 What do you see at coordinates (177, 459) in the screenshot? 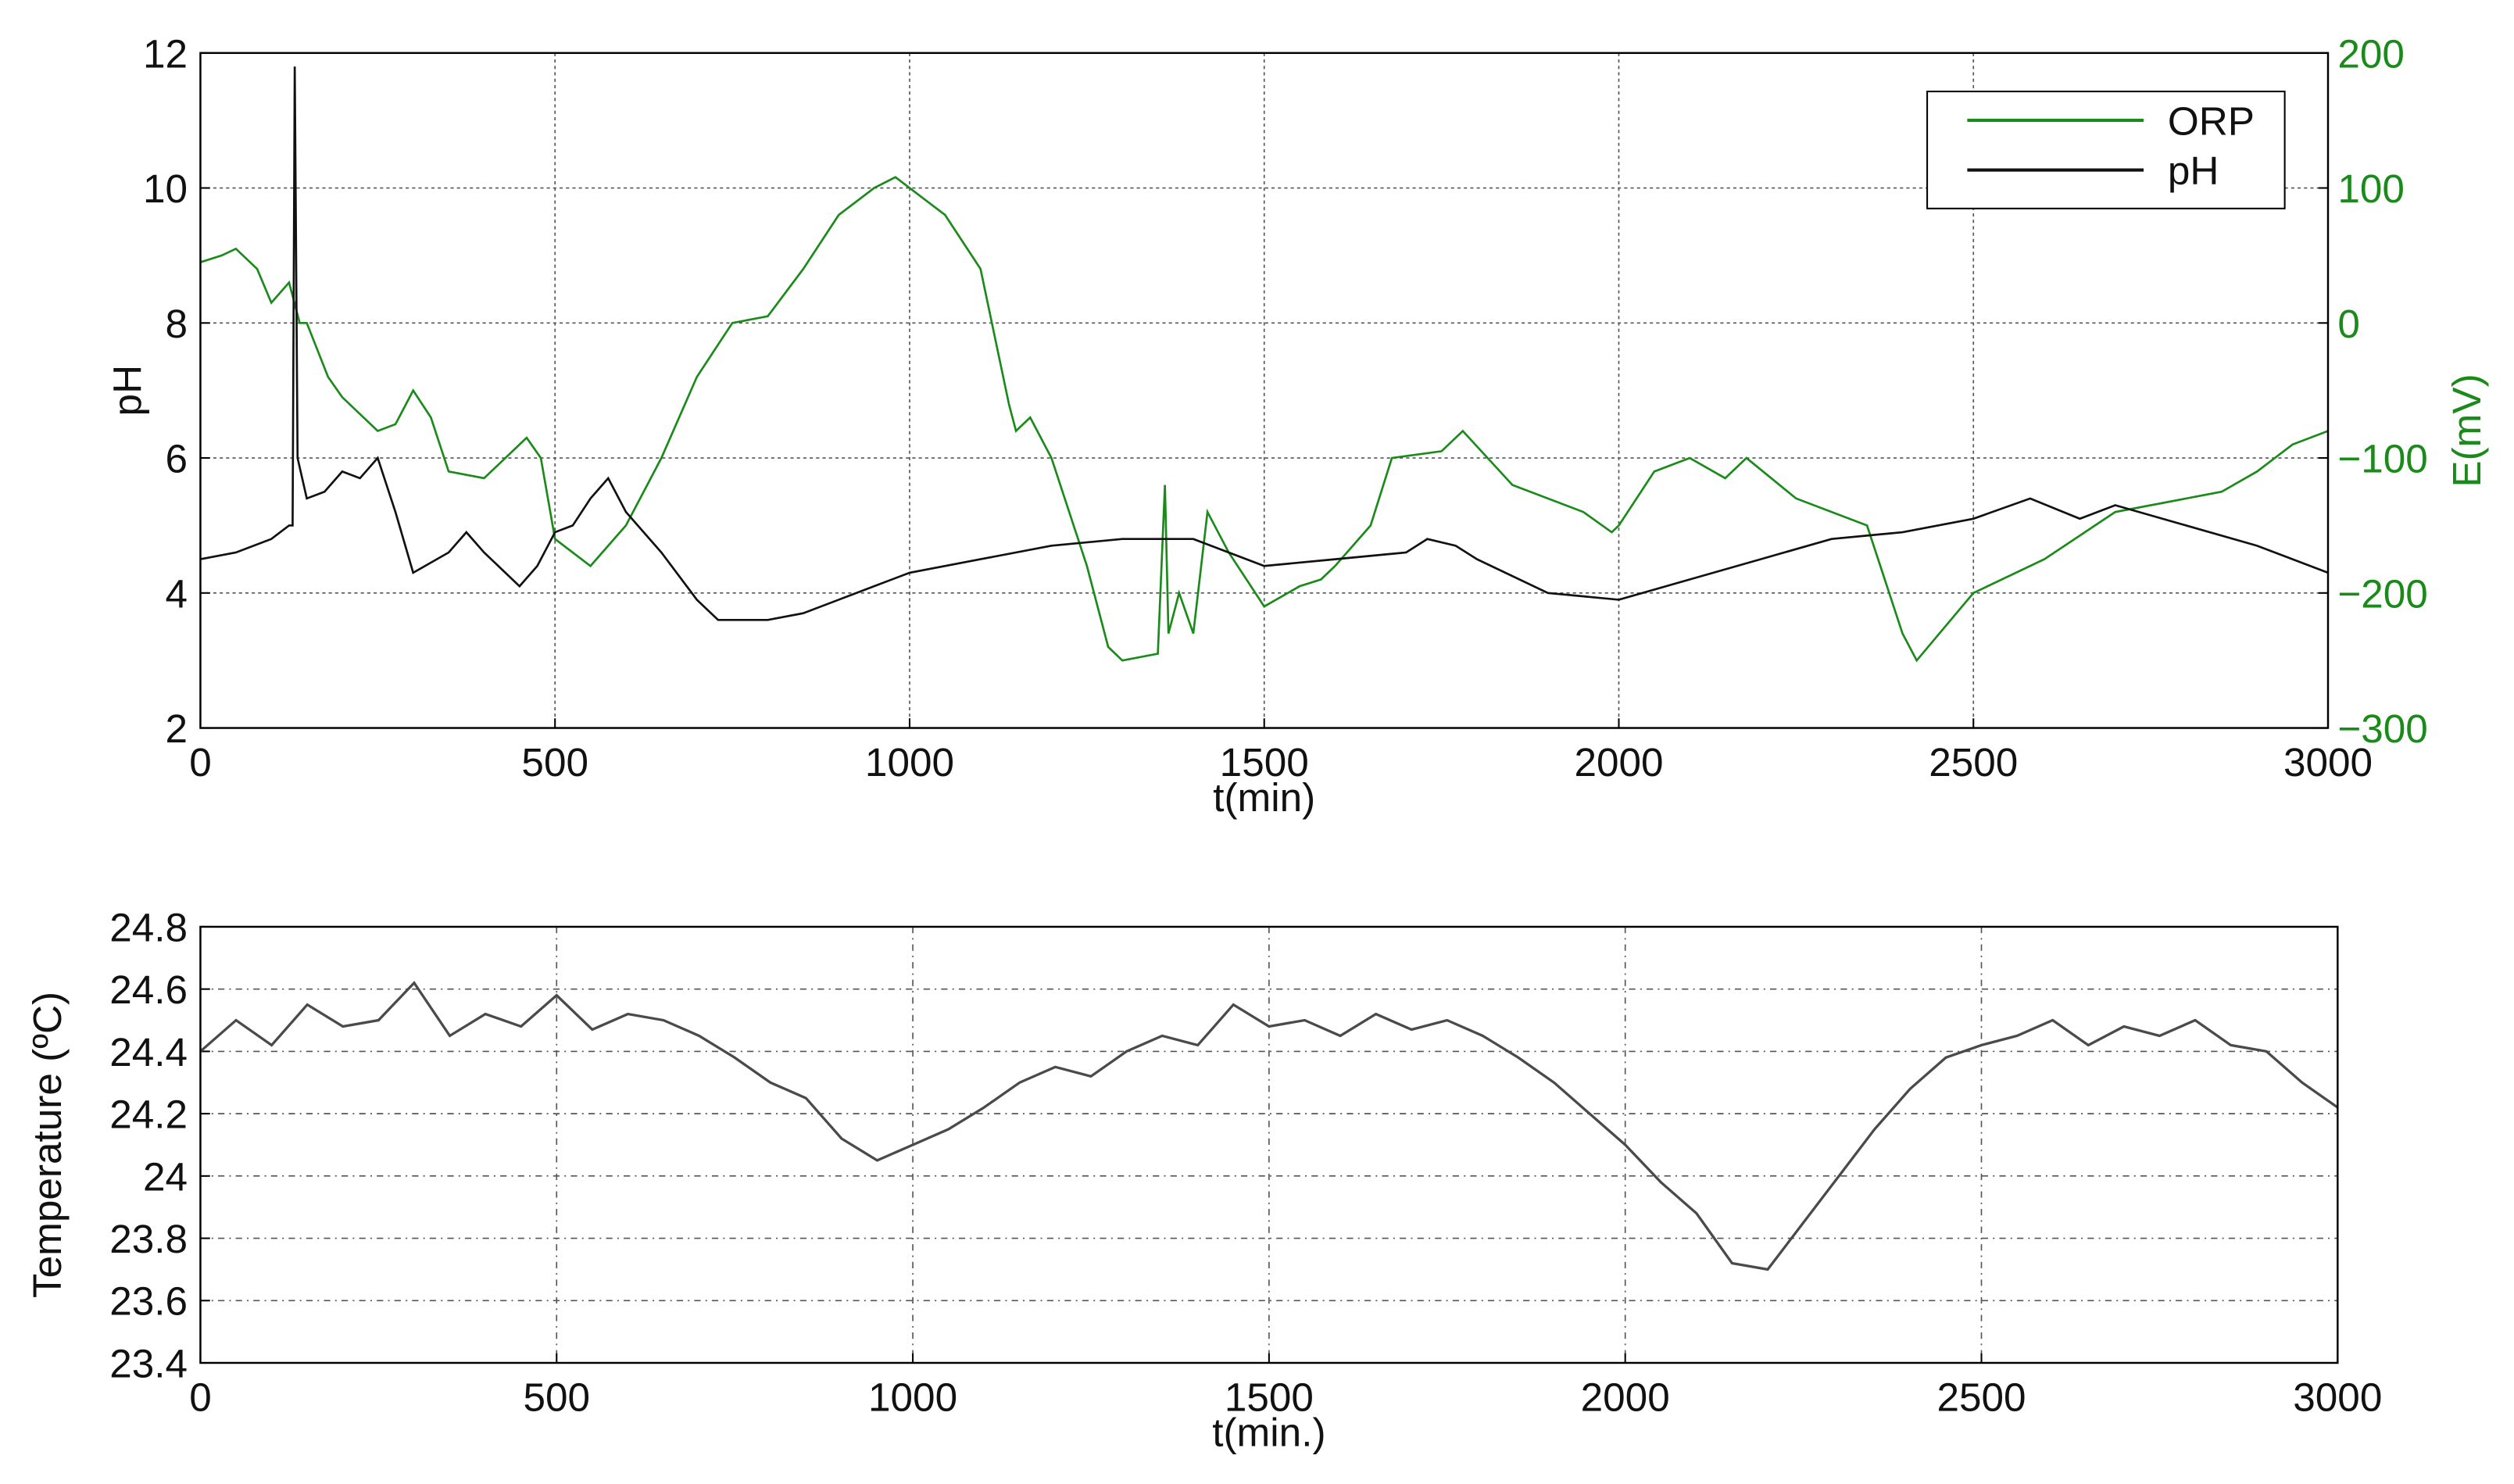
I see `y-tick-label: 6` at bounding box center [177, 459].